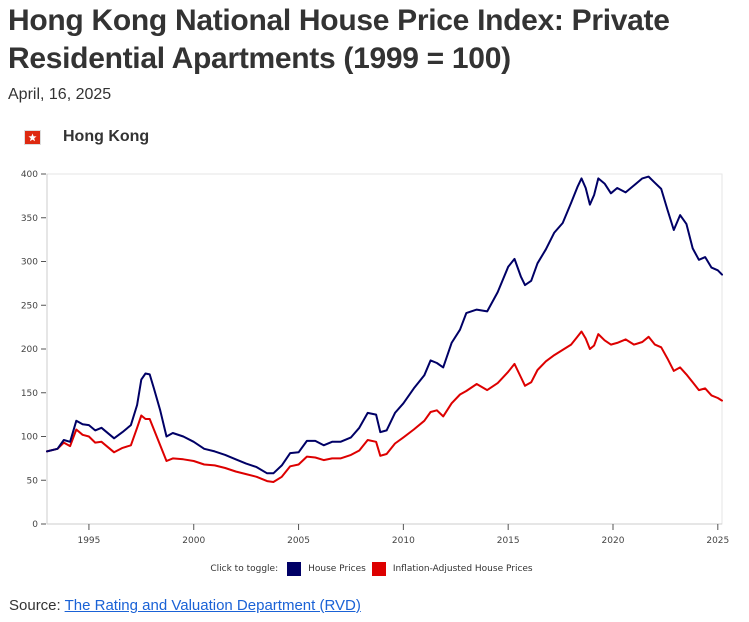  What do you see at coordinates (294, 569) in the screenshot?
I see `legend-swatch-house-prices` at bounding box center [294, 569].